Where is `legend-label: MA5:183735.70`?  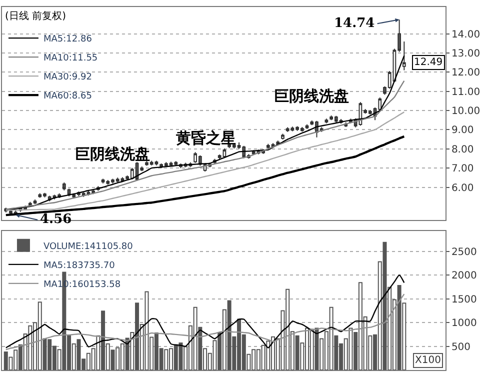
legend-label: MA5:183735.70 is located at coordinates (79, 265).